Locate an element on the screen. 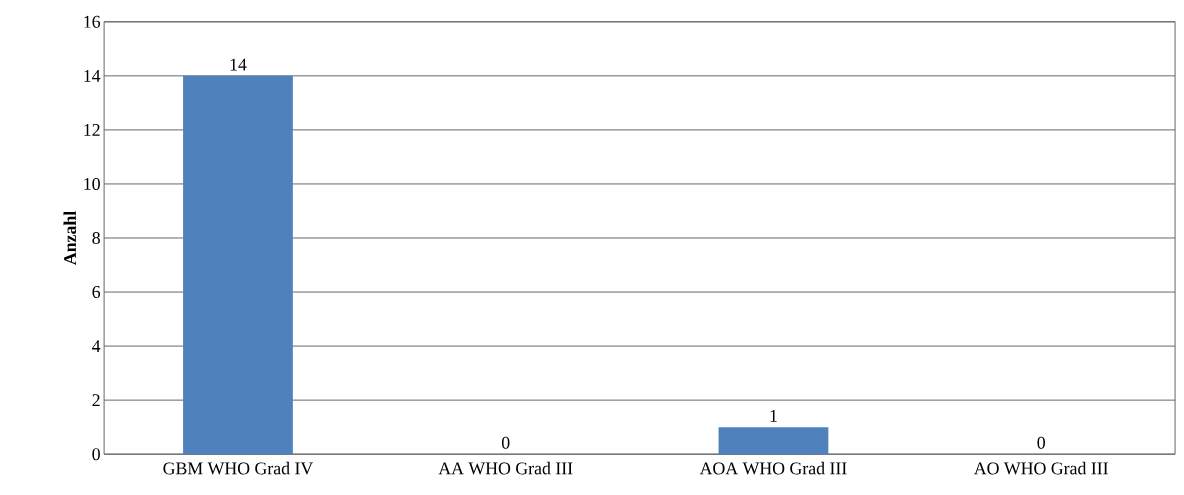 This screenshot has width=1184, height=495. y-tick-label: 8 is located at coordinates (96, 238).